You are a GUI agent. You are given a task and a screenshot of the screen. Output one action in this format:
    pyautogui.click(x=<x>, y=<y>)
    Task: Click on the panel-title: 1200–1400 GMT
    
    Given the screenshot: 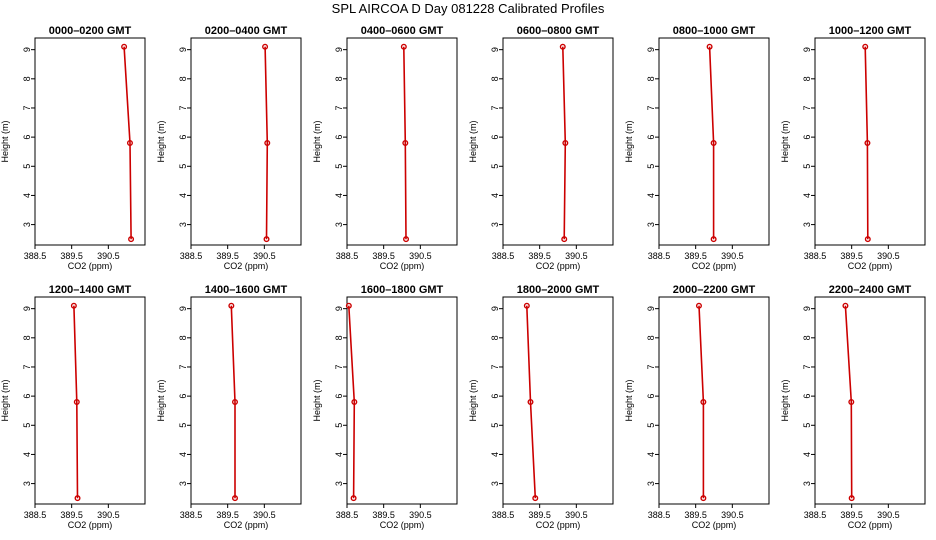 What is the action you would take?
    pyautogui.click(x=90, y=290)
    